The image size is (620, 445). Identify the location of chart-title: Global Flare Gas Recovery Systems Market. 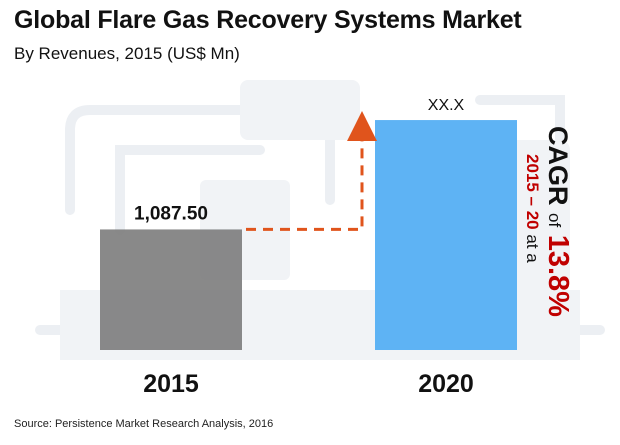
(268, 20).